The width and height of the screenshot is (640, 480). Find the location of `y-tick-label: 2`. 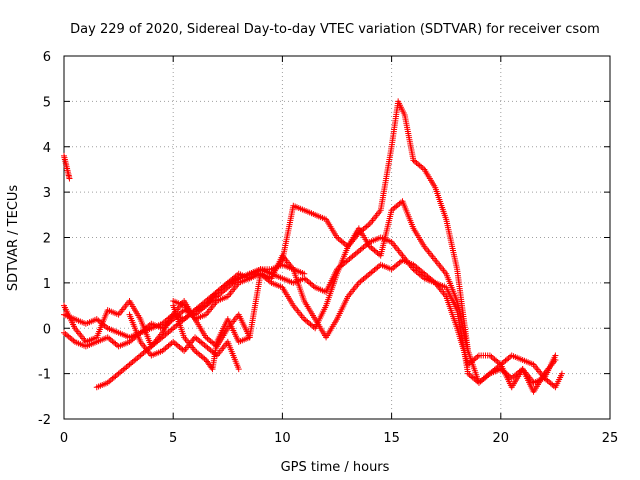

y-tick-label: 2 is located at coordinates (47, 239).